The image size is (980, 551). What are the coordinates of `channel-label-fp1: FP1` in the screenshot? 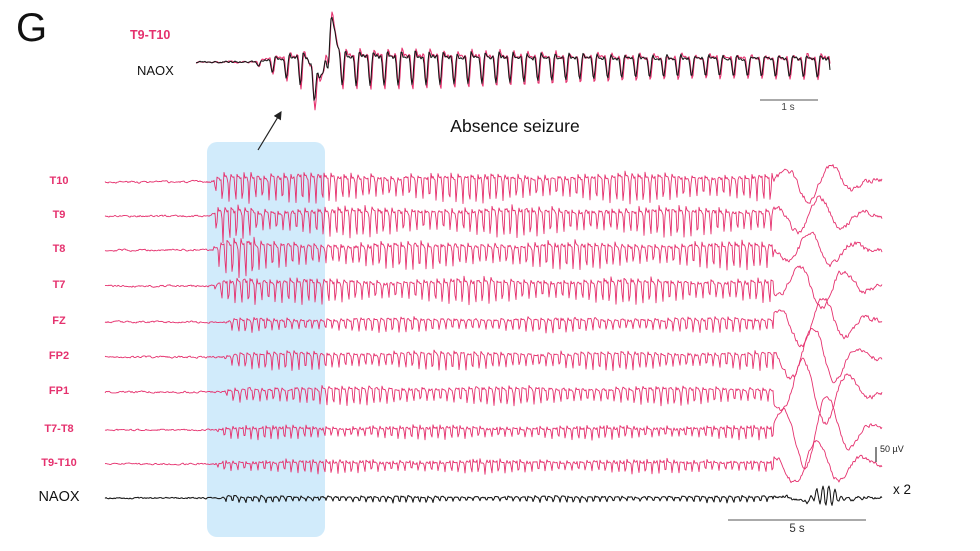 It's located at (59, 391).